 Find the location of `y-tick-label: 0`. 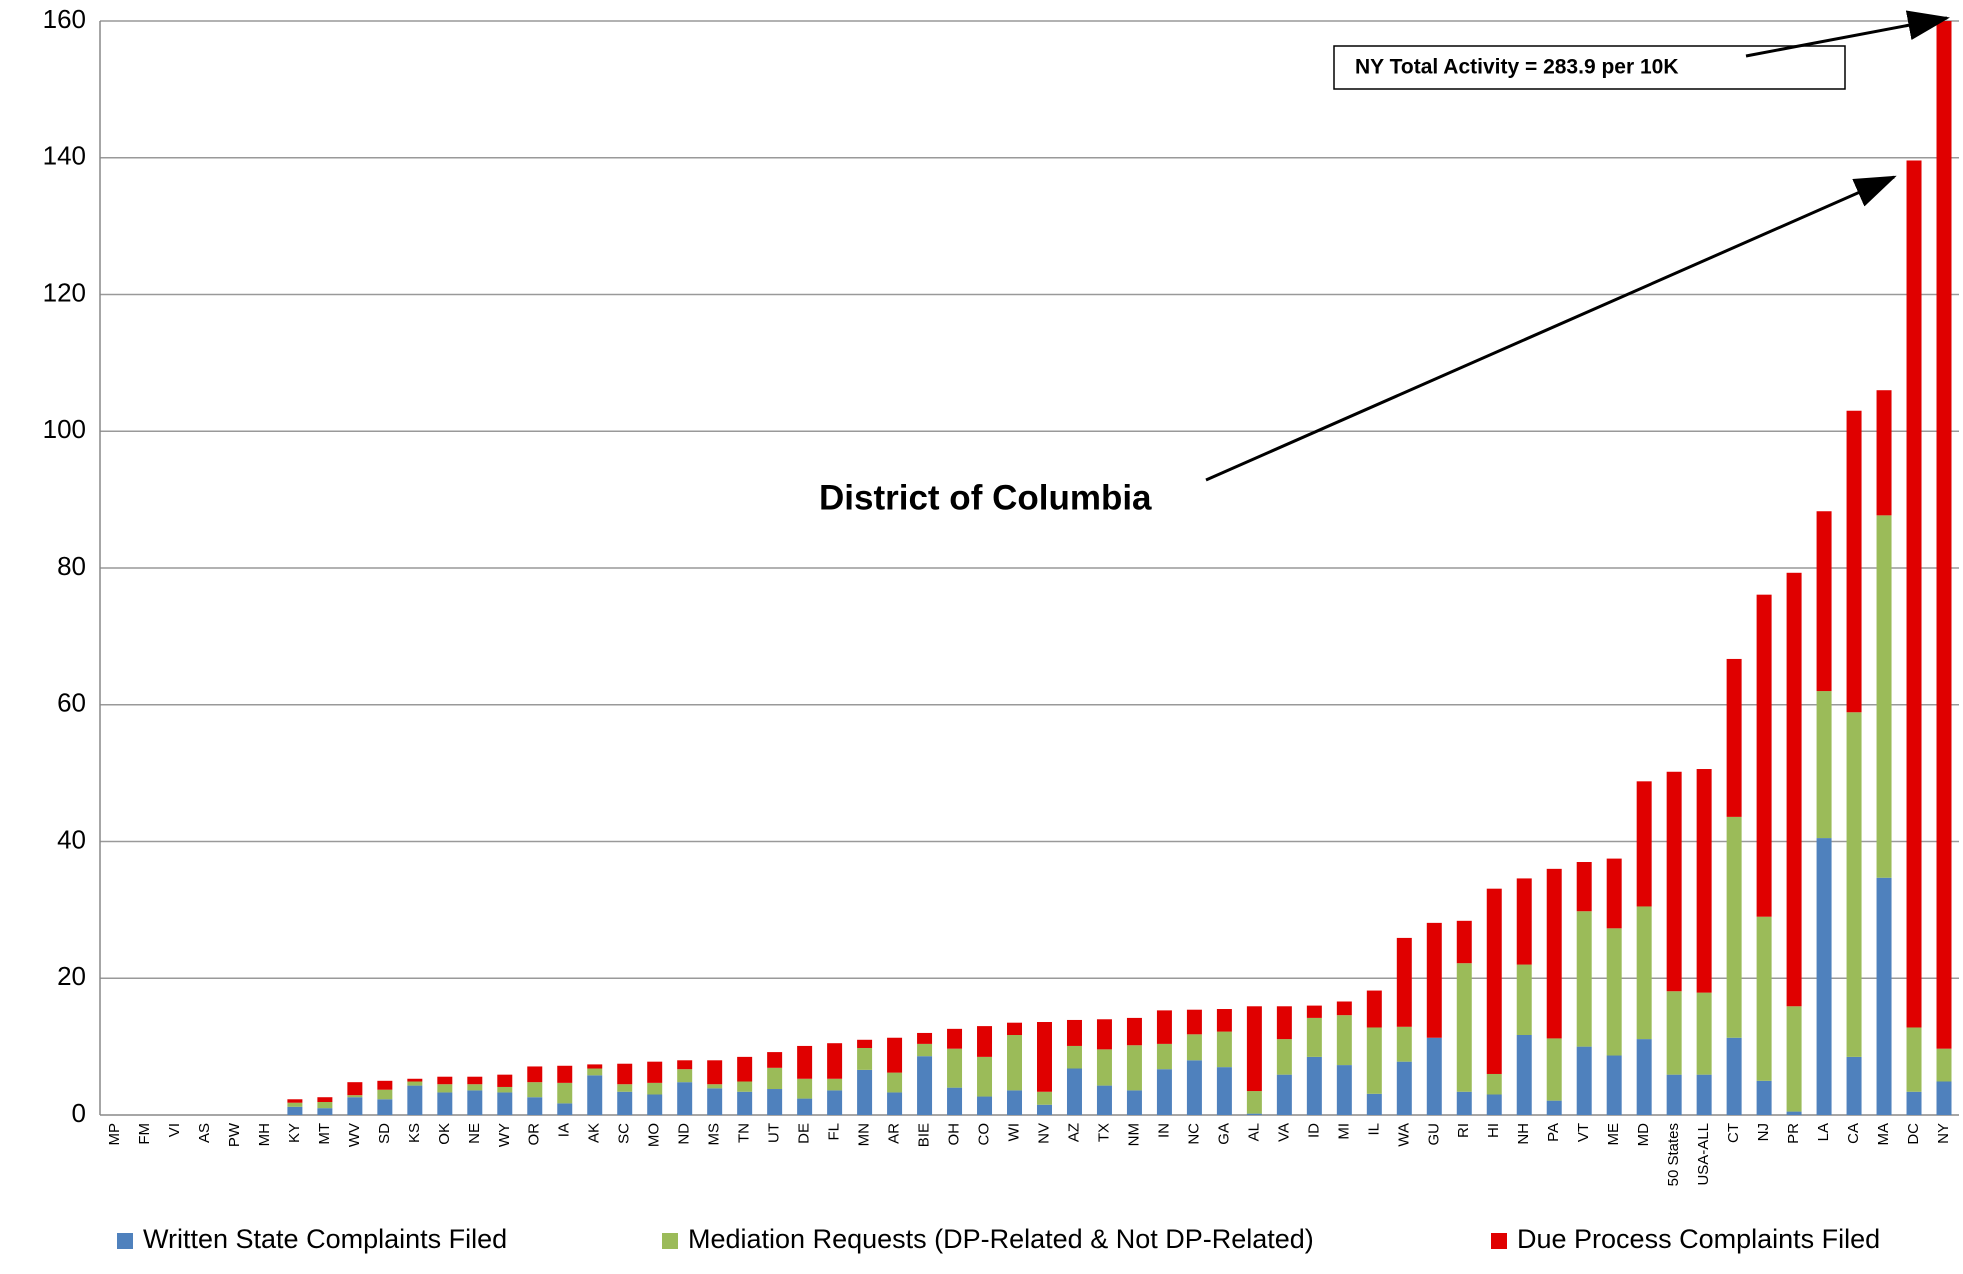

y-tick-label: 0 is located at coordinates (79, 1113).